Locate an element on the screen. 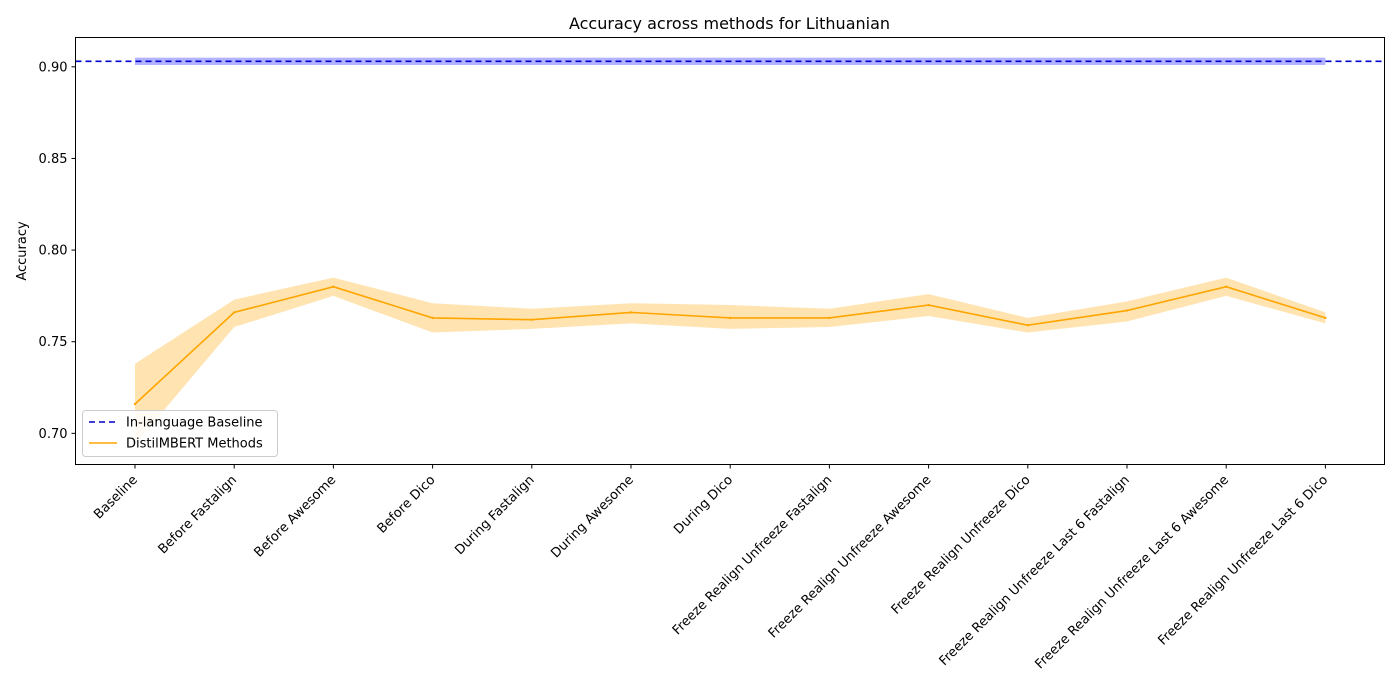  legend-series-label: DistilMBERT Methods is located at coordinates (194, 444).